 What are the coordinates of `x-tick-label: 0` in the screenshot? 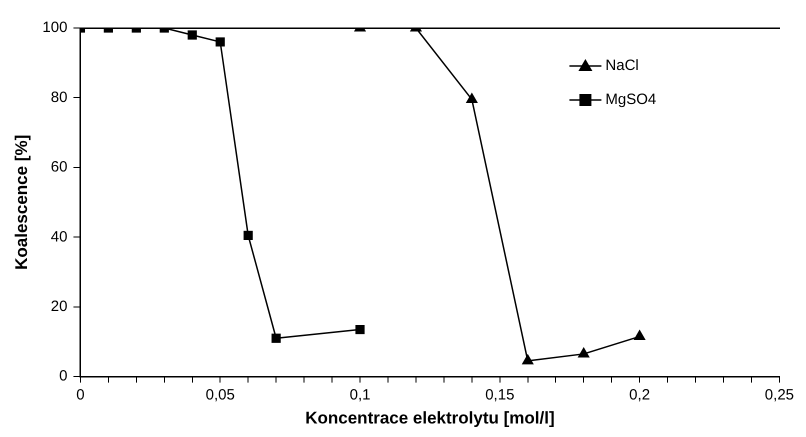 It's located at (80, 395).